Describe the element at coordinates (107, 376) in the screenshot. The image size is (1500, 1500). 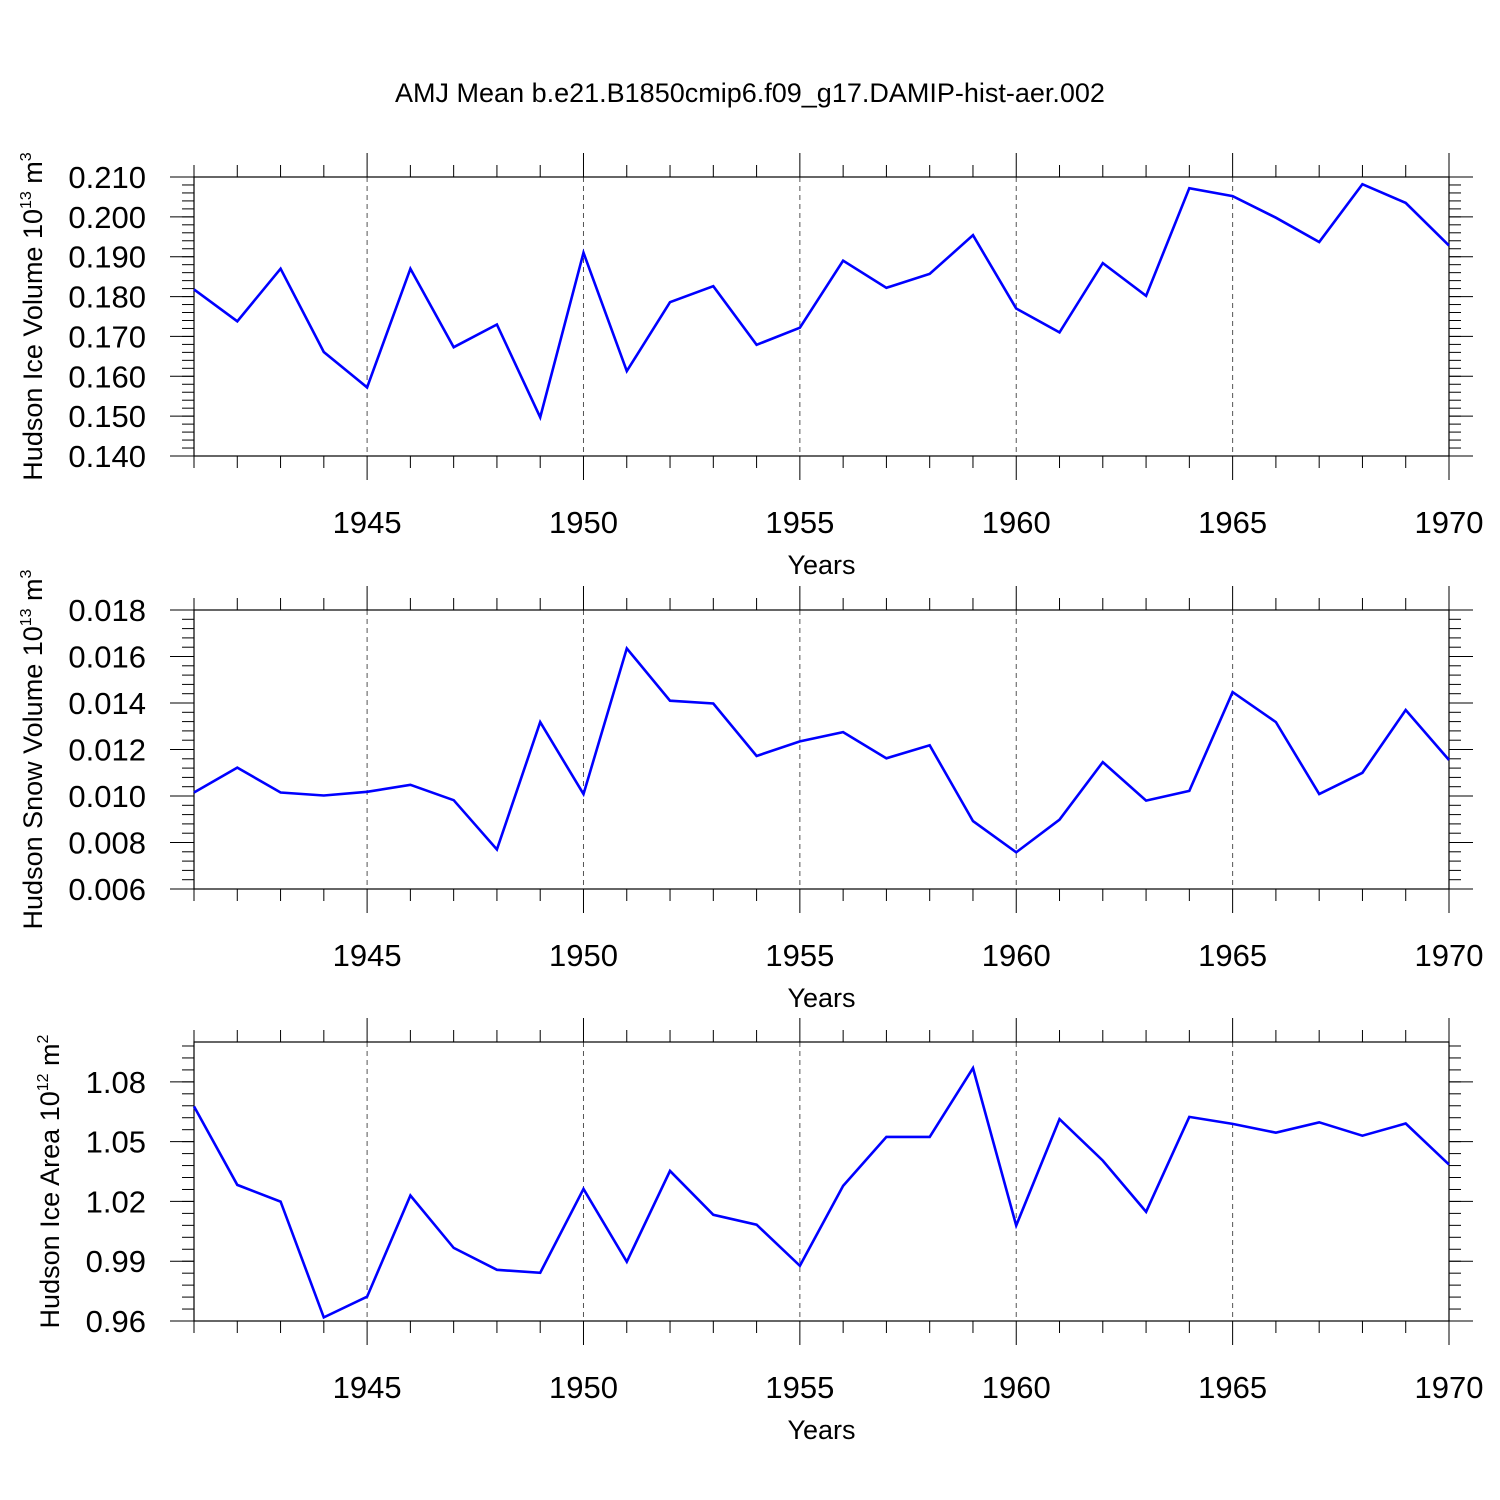
I see `y-tick-label: 0.160` at that location.